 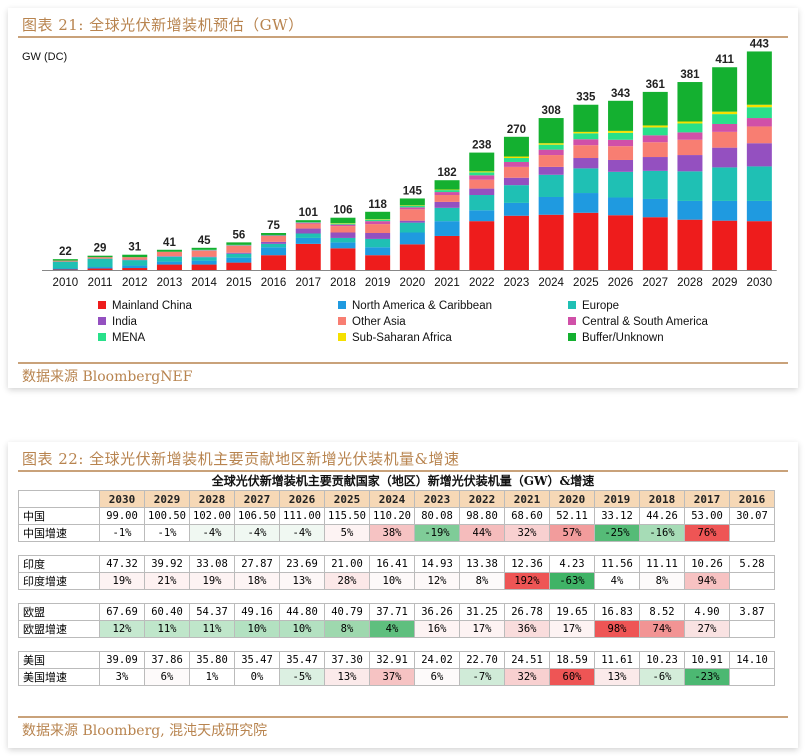 What do you see at coordinates (572, 677) in the screenshot?
I see `growth-cell: 60%` at bounding box center [572, 677].